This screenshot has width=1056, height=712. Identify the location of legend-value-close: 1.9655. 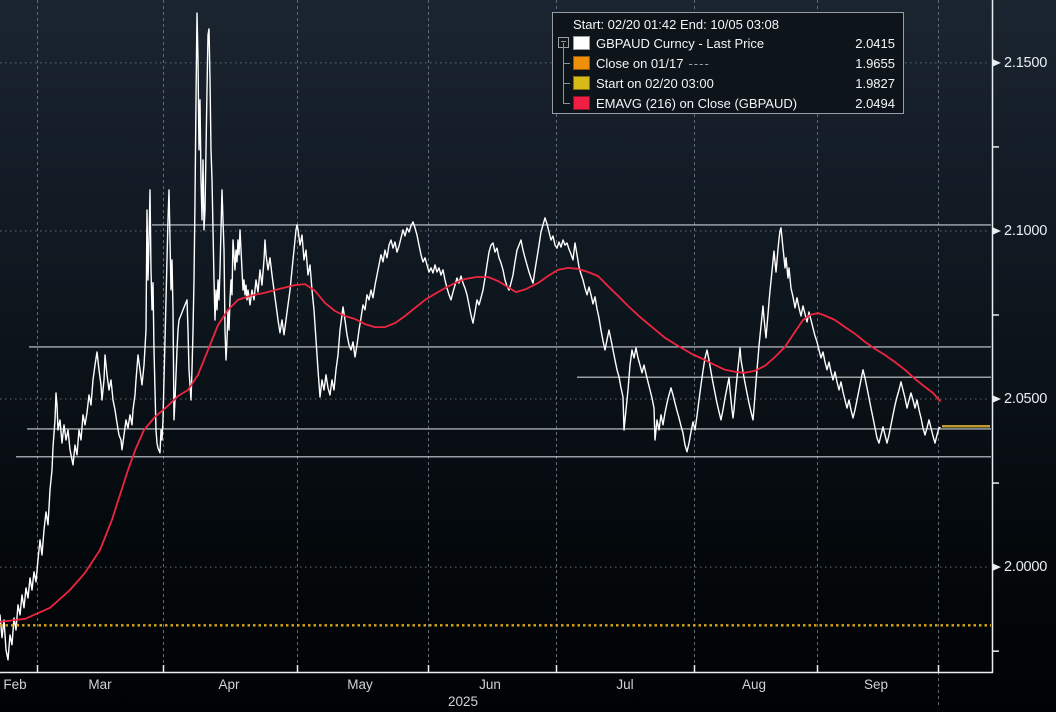
(875, 63).